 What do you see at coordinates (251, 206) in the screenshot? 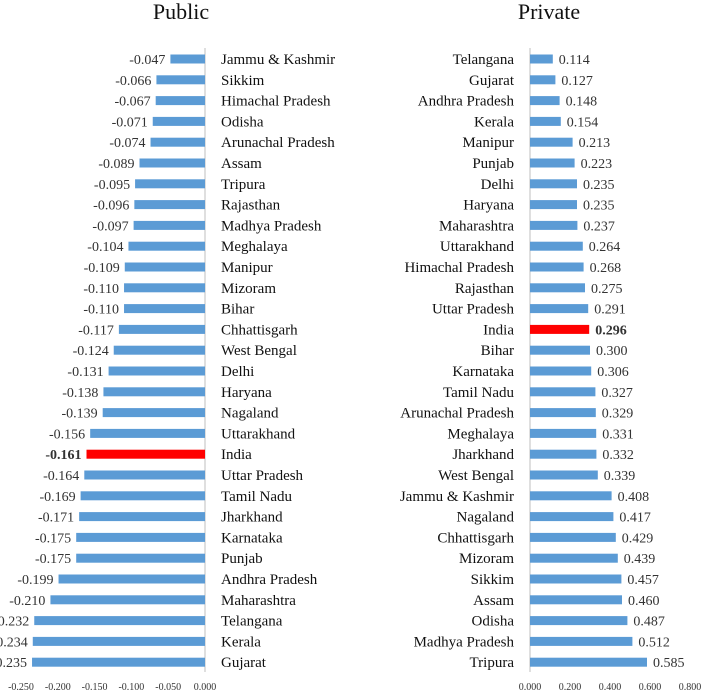
I see `public-category-label: Rajasthan` at bounding box center [251, 206].